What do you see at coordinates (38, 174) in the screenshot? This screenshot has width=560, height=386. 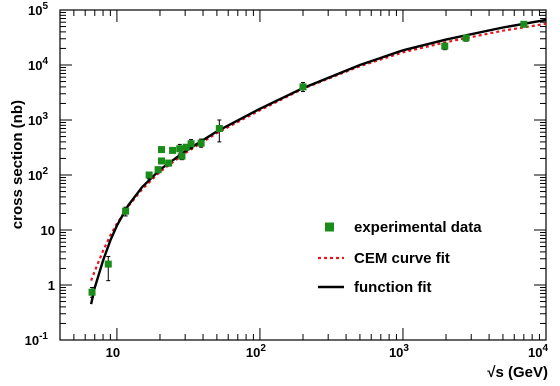 I see `y-tick-label: 10²` at bounding box center [38, 174].